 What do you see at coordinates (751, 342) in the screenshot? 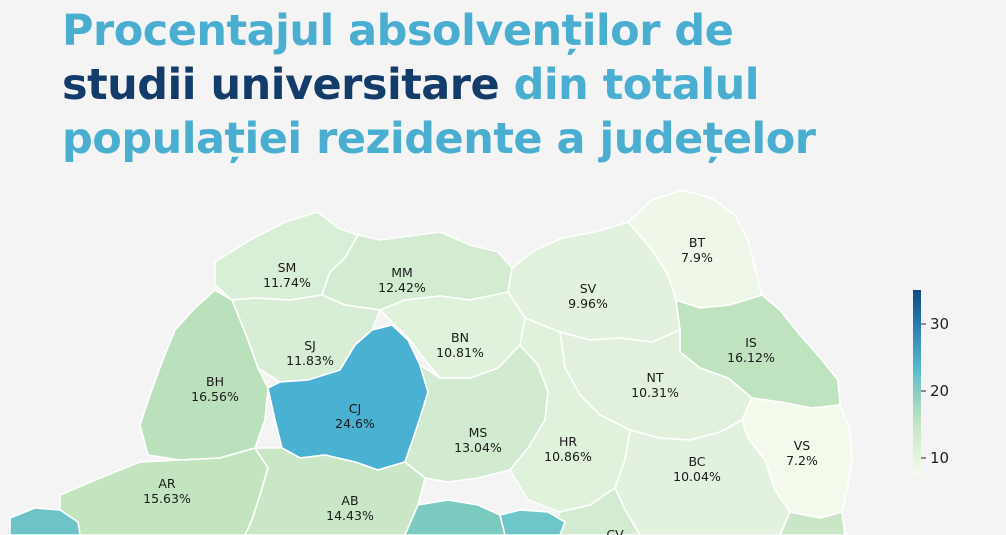
I see `label-code-is: IS` at bounding box center [751, 342].